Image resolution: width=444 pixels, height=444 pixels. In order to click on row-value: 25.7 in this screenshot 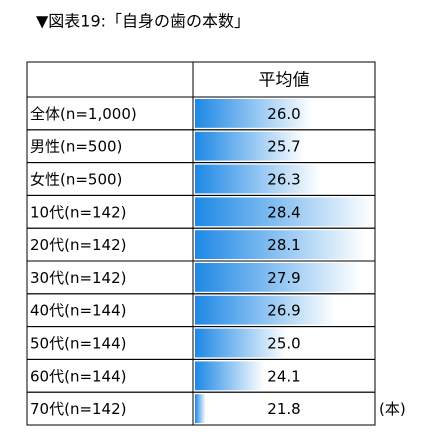, I will do `click(283, 147)`.